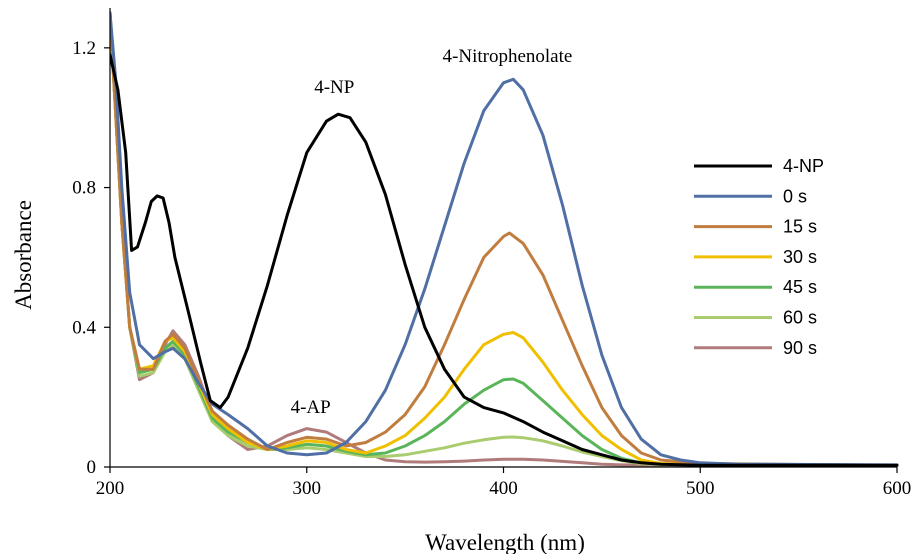 This screenshot has height=554, width=919. What do you see at coordinates (800, 257) in the screenshot?
I see `legend-label: 30 s` at bounding box center [800, 257].